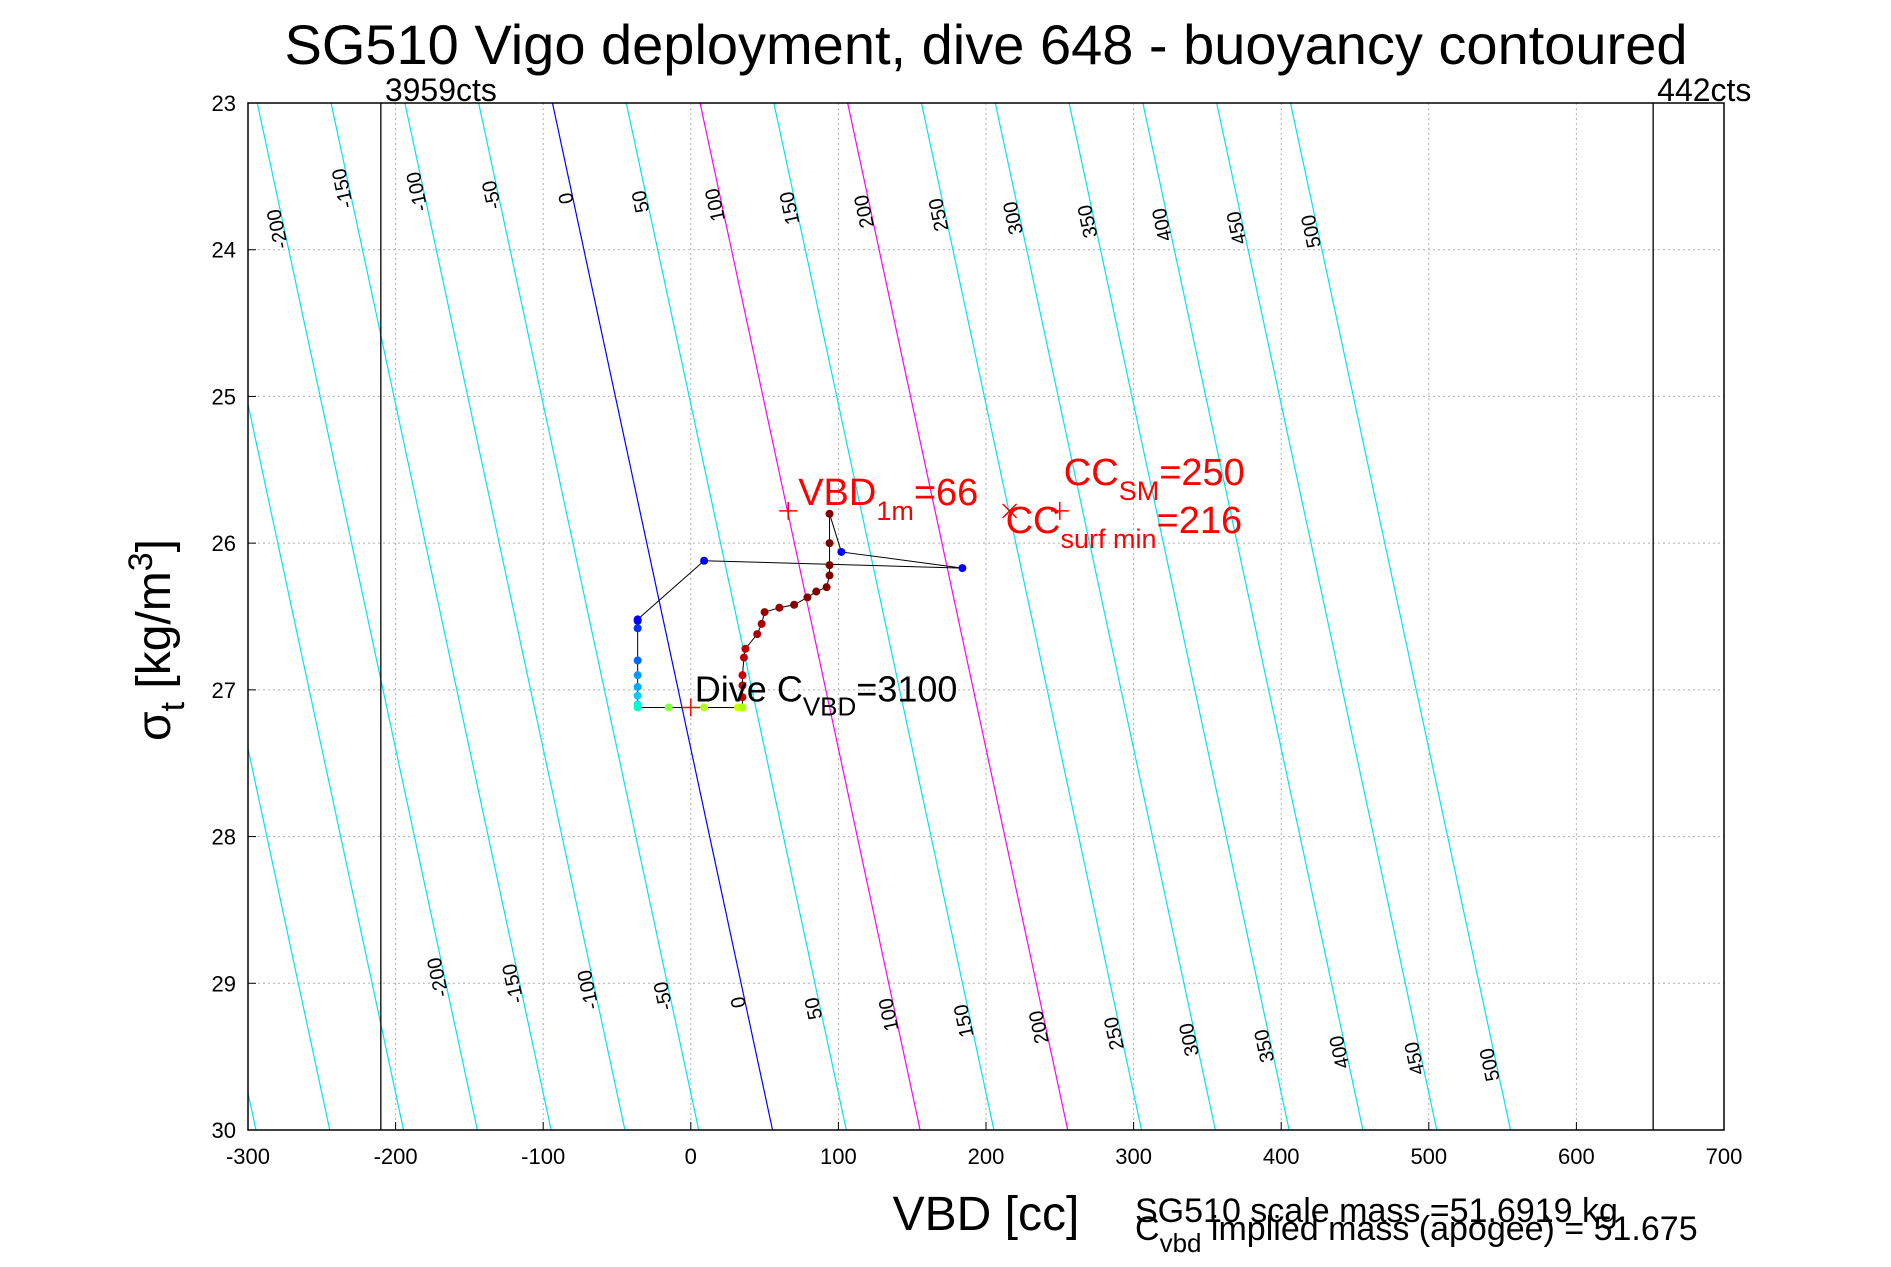  I want to click on contour-label-top: 150, so click(790, 207).